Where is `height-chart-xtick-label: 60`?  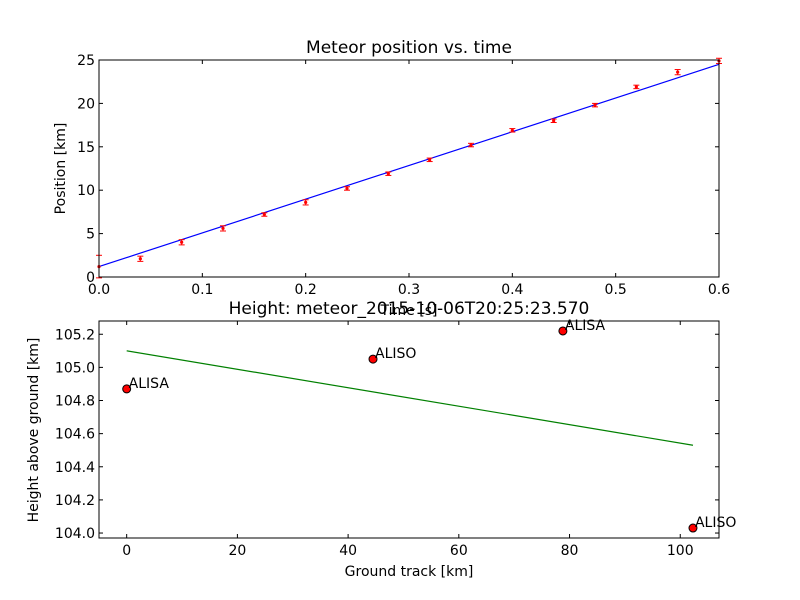
height-chart-xtick-label: 60 is located at coordinates (459, 551).